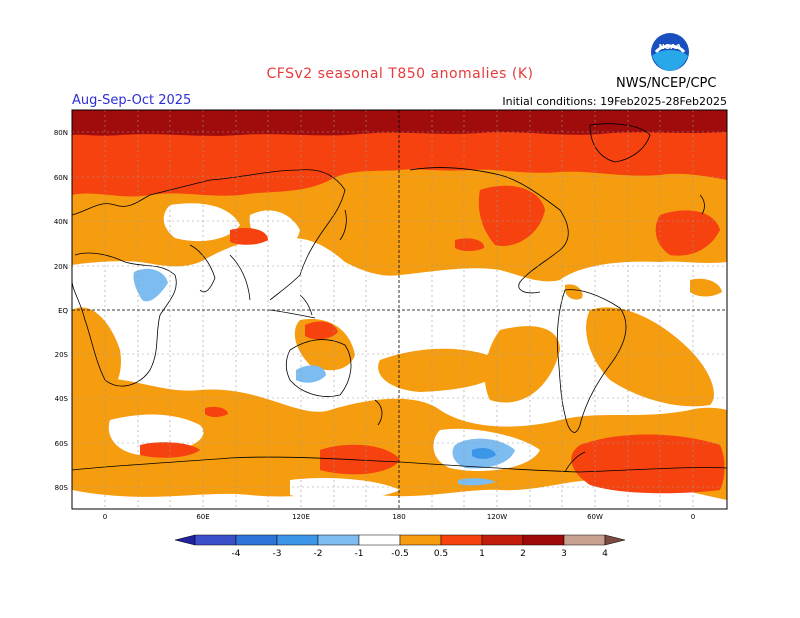 Image resolution: width=800 pixels, height=618 pixels. What do you see at coordinates (564, 554) in the screenshot?
I see `colorbar-label: 3` at bounding box center [564, 554].